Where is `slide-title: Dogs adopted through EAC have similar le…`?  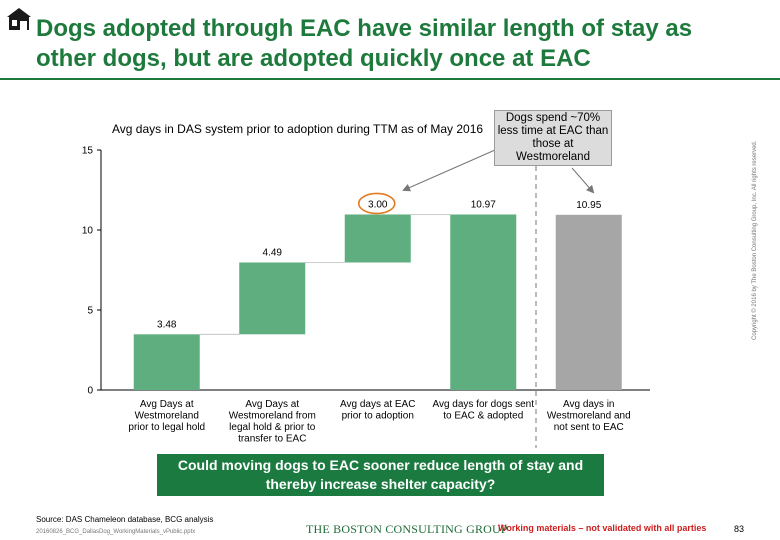
slide-title: Dogs adopted through EAC have similar le… is located at coordinates (364, 43).